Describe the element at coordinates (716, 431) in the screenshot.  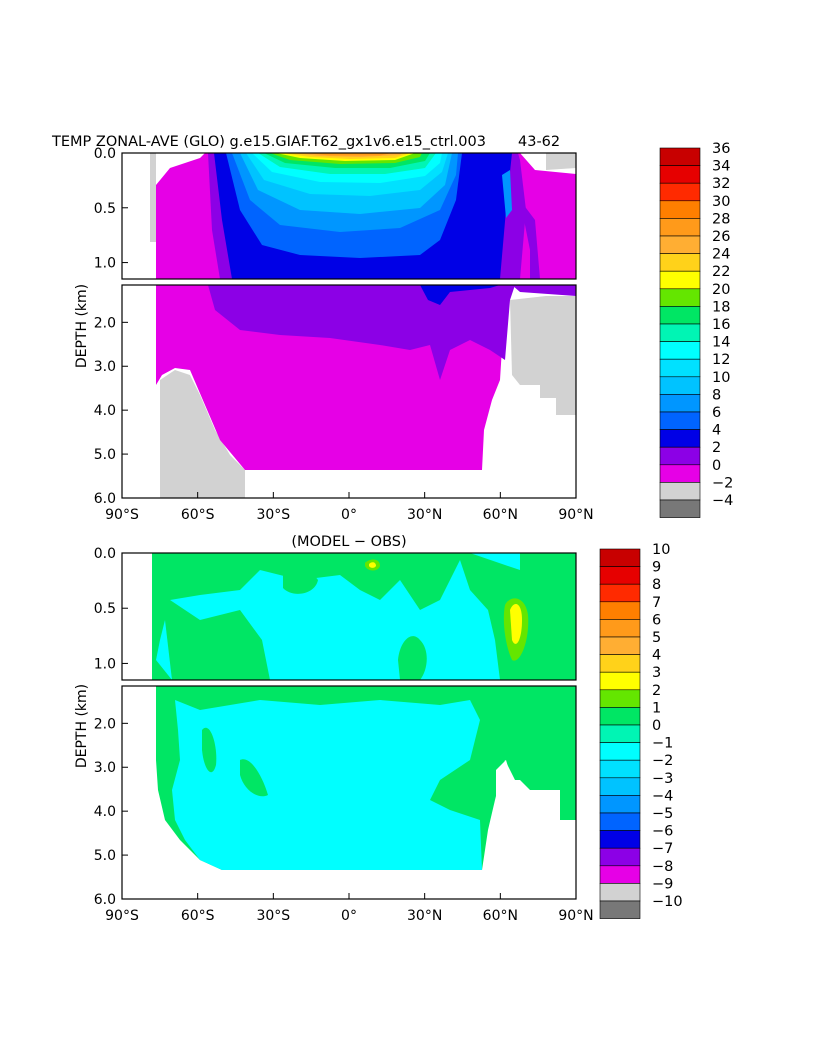
I see `colorbar-label: 4` at that location.